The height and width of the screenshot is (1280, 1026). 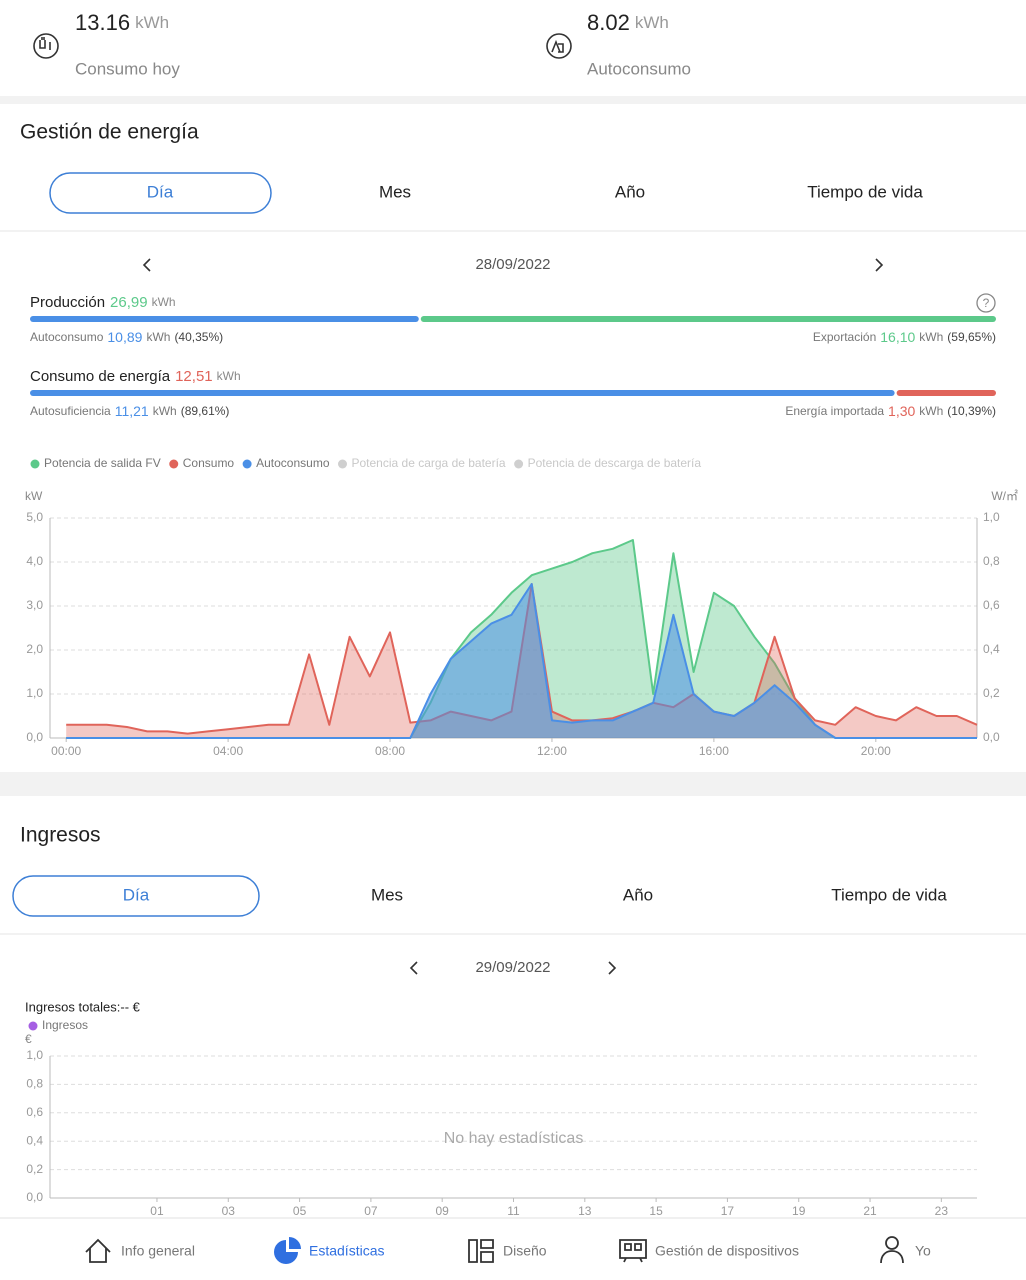 What do you see at coordinates (443, 1211) in the screenshot?
I see `x-tick-label: 09` at bounding box center [443, 1211].